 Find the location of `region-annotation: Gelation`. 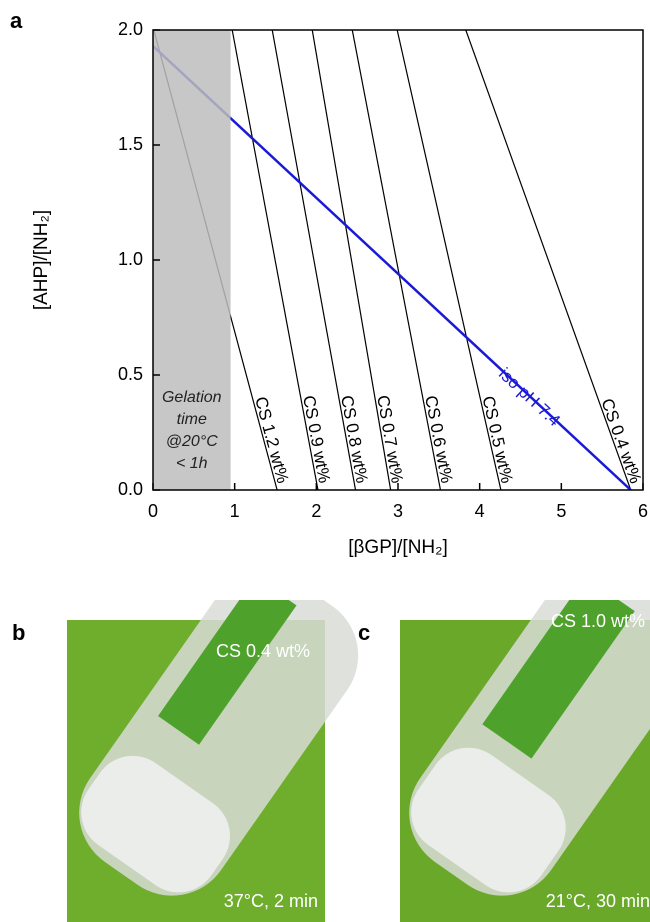

region-annotation: Gelation is located at coordinates (192, 397).